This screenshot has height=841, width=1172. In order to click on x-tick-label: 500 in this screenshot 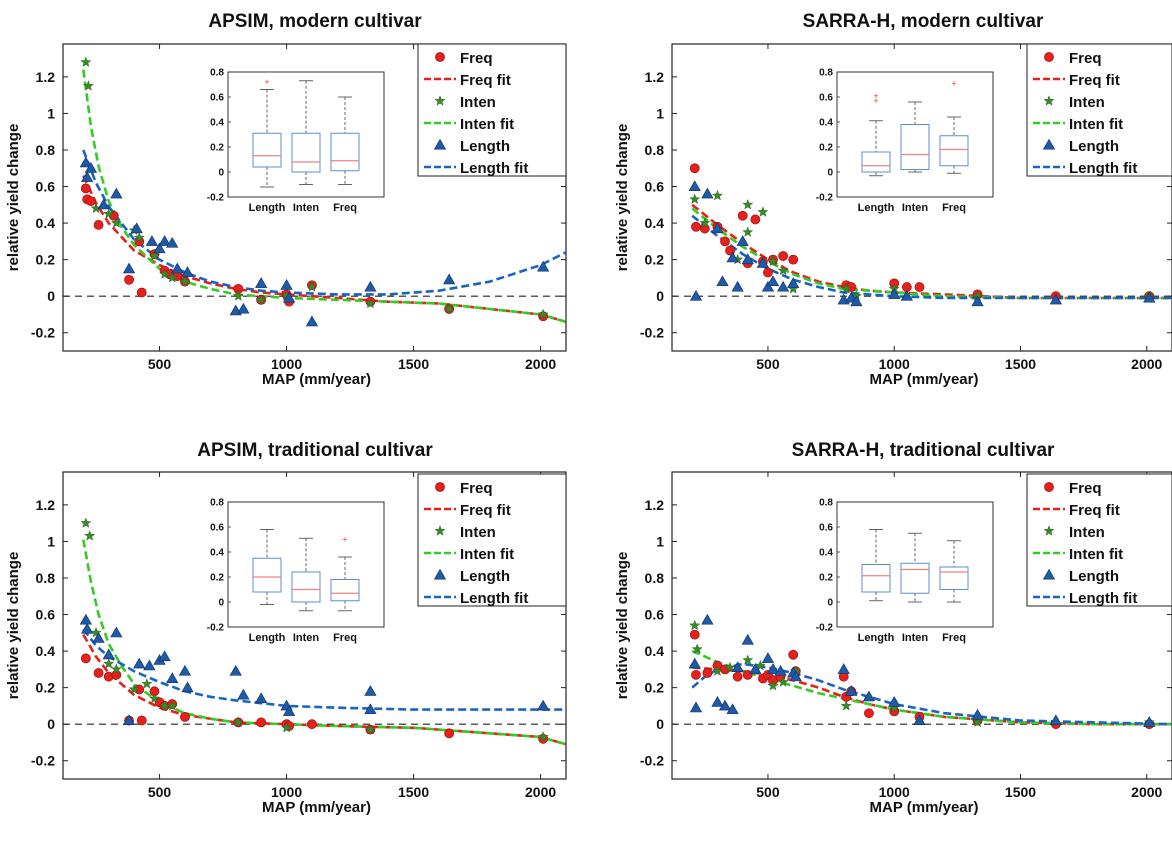, I will do `click(160, 792)`.